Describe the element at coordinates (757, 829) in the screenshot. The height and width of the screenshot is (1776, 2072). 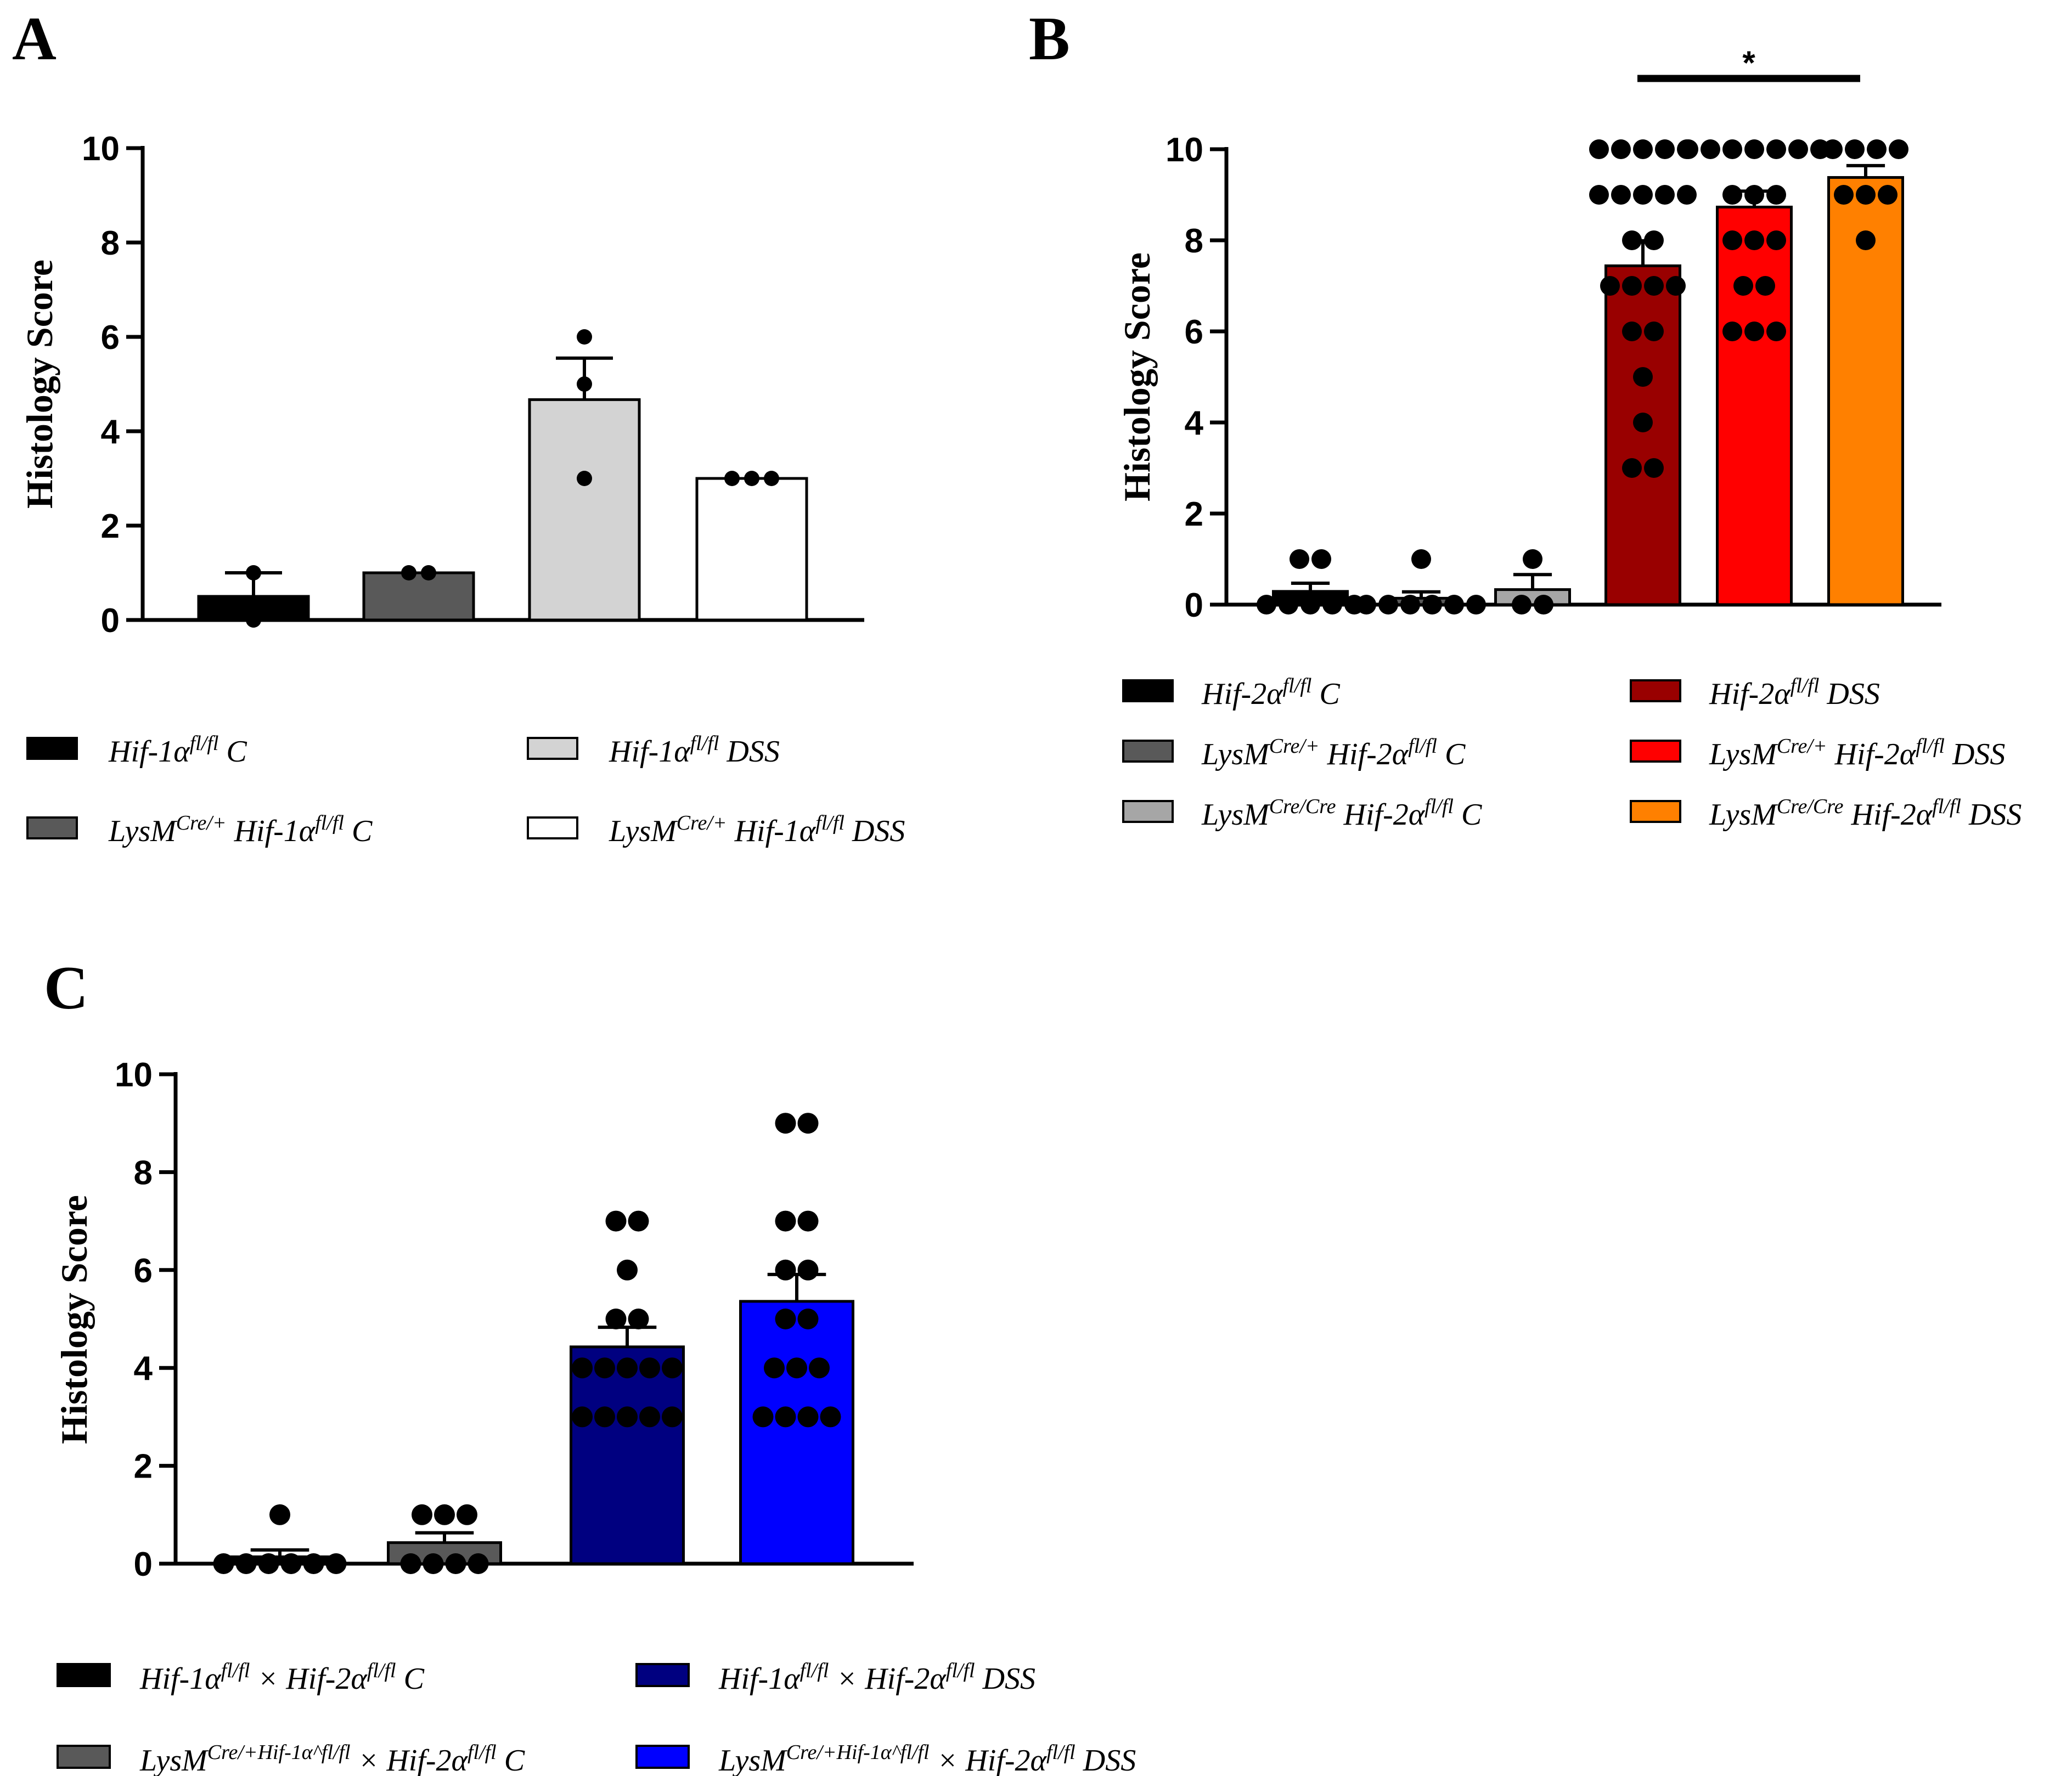
I see `legend-label-a-4: LysMCre/+ Hif-1αfl/fl DSS` at that location.